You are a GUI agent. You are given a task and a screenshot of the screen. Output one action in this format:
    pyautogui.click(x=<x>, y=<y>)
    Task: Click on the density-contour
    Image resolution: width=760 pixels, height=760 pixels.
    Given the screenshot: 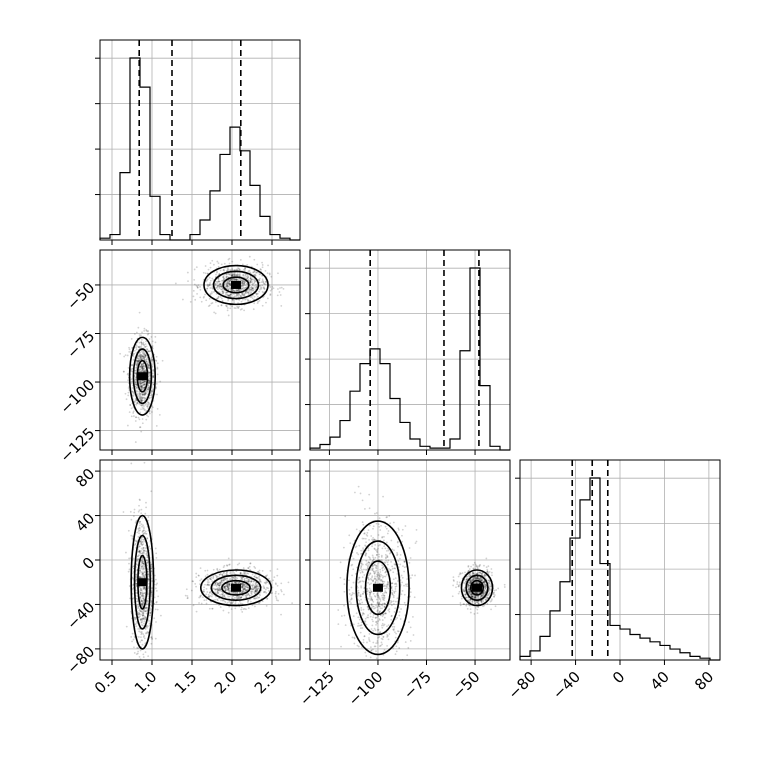 What is the action you would take?
    pyautogui.click(x=236, y=285)
    